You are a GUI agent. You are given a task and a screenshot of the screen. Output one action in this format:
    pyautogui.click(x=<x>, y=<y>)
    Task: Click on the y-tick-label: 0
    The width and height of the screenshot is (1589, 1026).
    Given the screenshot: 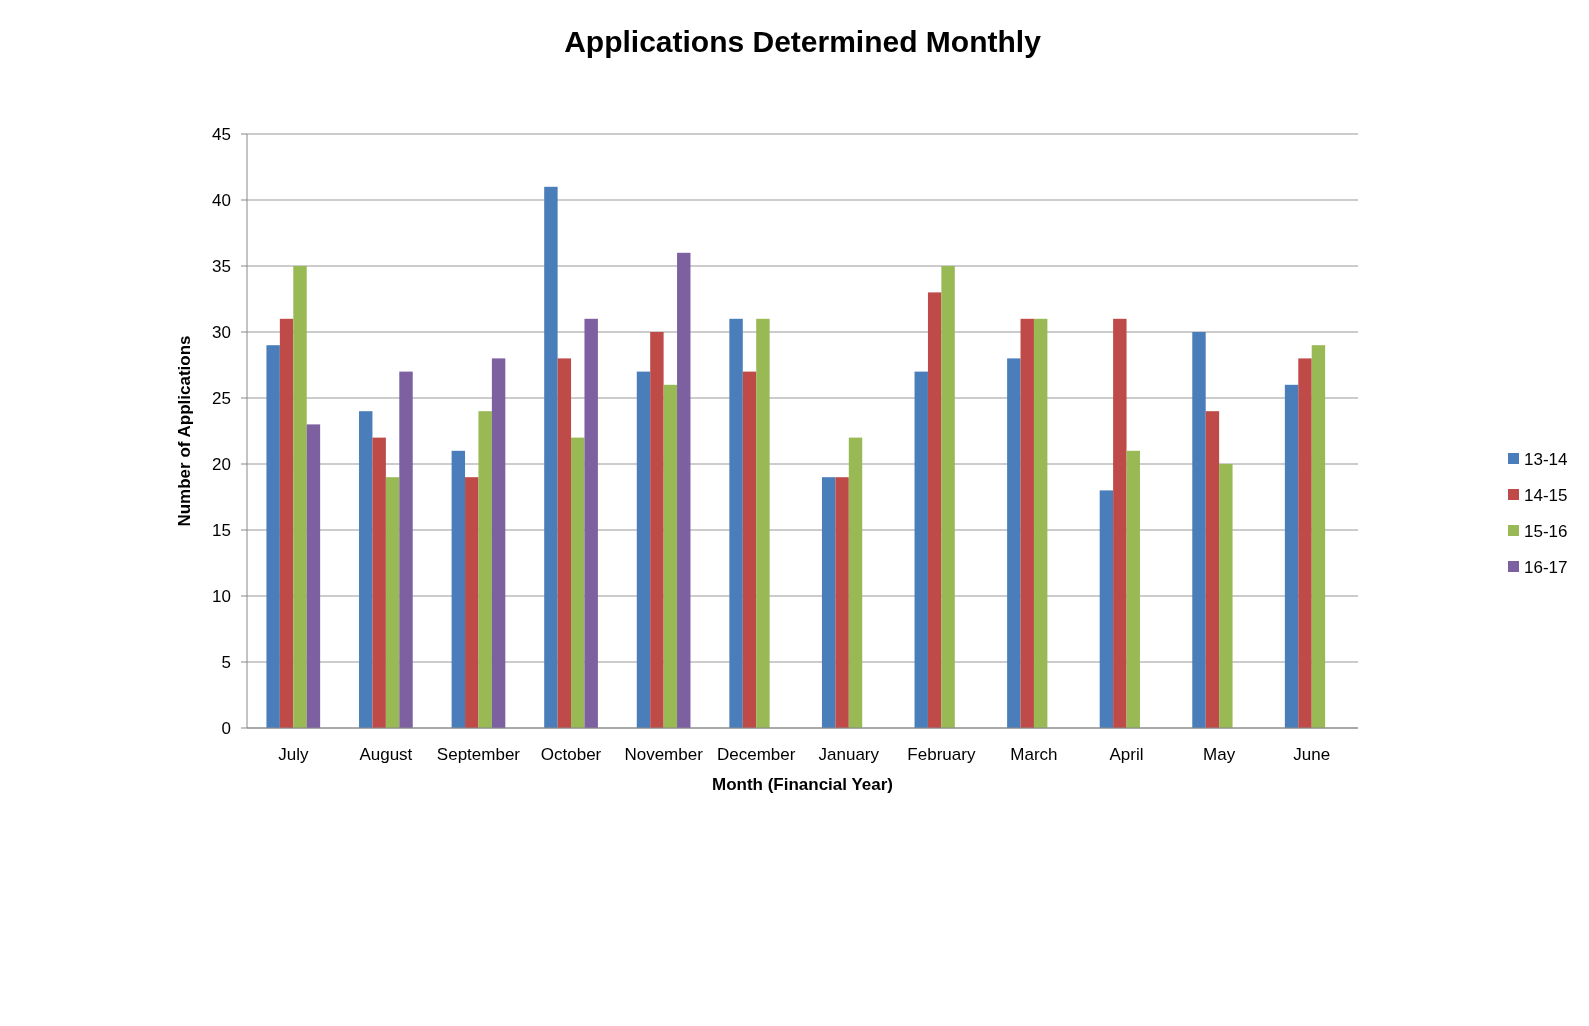 What is the action you would take?
    pyautogui.click(x=226, y=728)
    